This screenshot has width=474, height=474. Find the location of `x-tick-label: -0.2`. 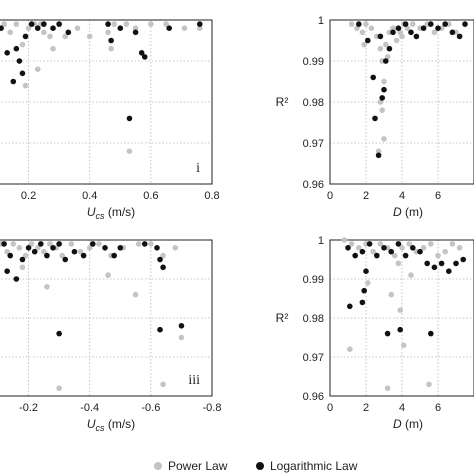

x-tick-label: -0.2 is located at coordinates (28, 408).